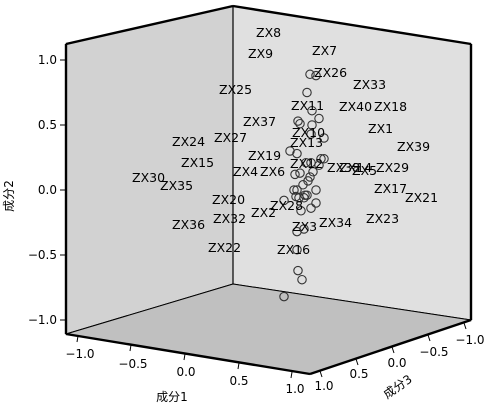  What do you see at coordinates (323, 386) in the screenshot?
I see `z-tick-label: 1.0` at bounding box center [323, 386].